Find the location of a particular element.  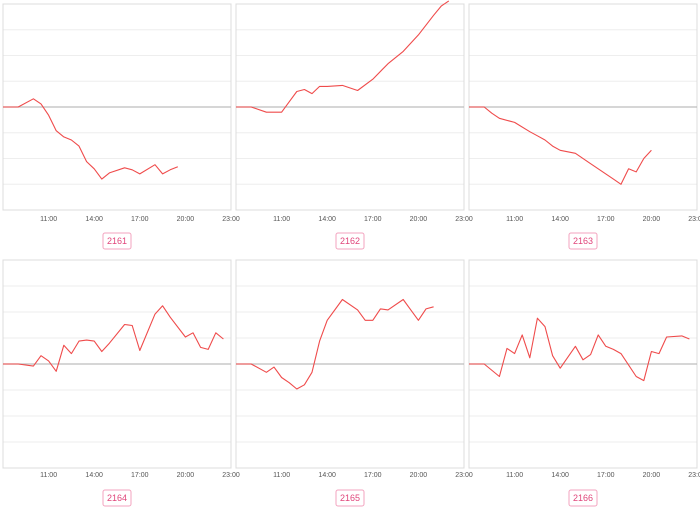

panel-id-label: 2163 is located at coordinates (583, 241).